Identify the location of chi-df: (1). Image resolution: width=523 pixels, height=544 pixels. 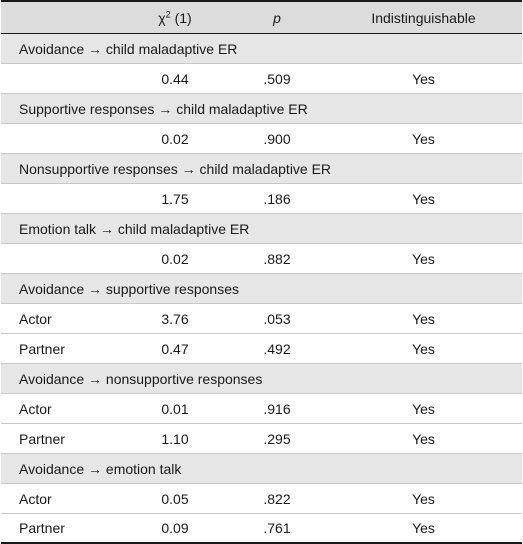
(183, 17).